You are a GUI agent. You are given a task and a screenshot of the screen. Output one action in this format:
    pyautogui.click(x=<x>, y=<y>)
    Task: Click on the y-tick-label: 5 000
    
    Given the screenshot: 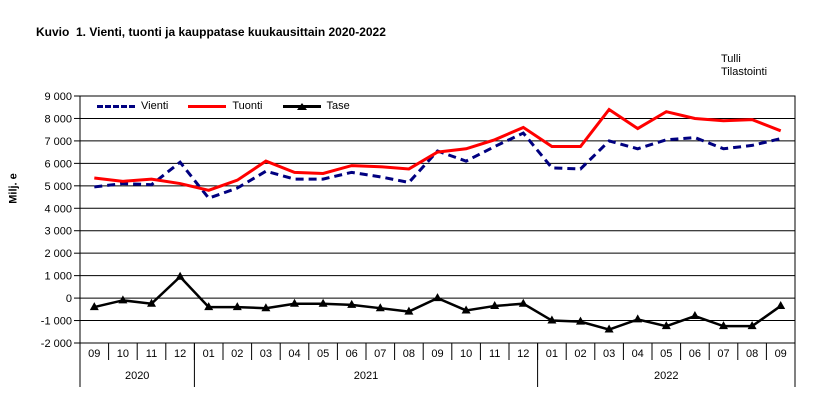 What is the action you would take?
    pyautogui.click(x=58, y=187)
    